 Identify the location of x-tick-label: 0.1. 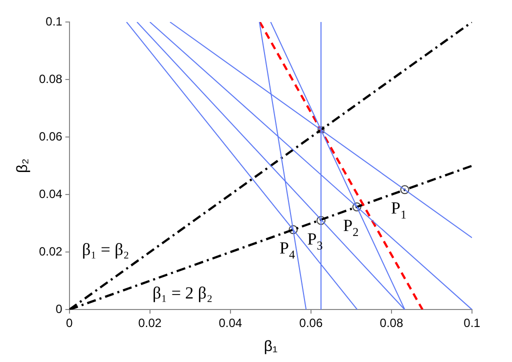
(472, 323).